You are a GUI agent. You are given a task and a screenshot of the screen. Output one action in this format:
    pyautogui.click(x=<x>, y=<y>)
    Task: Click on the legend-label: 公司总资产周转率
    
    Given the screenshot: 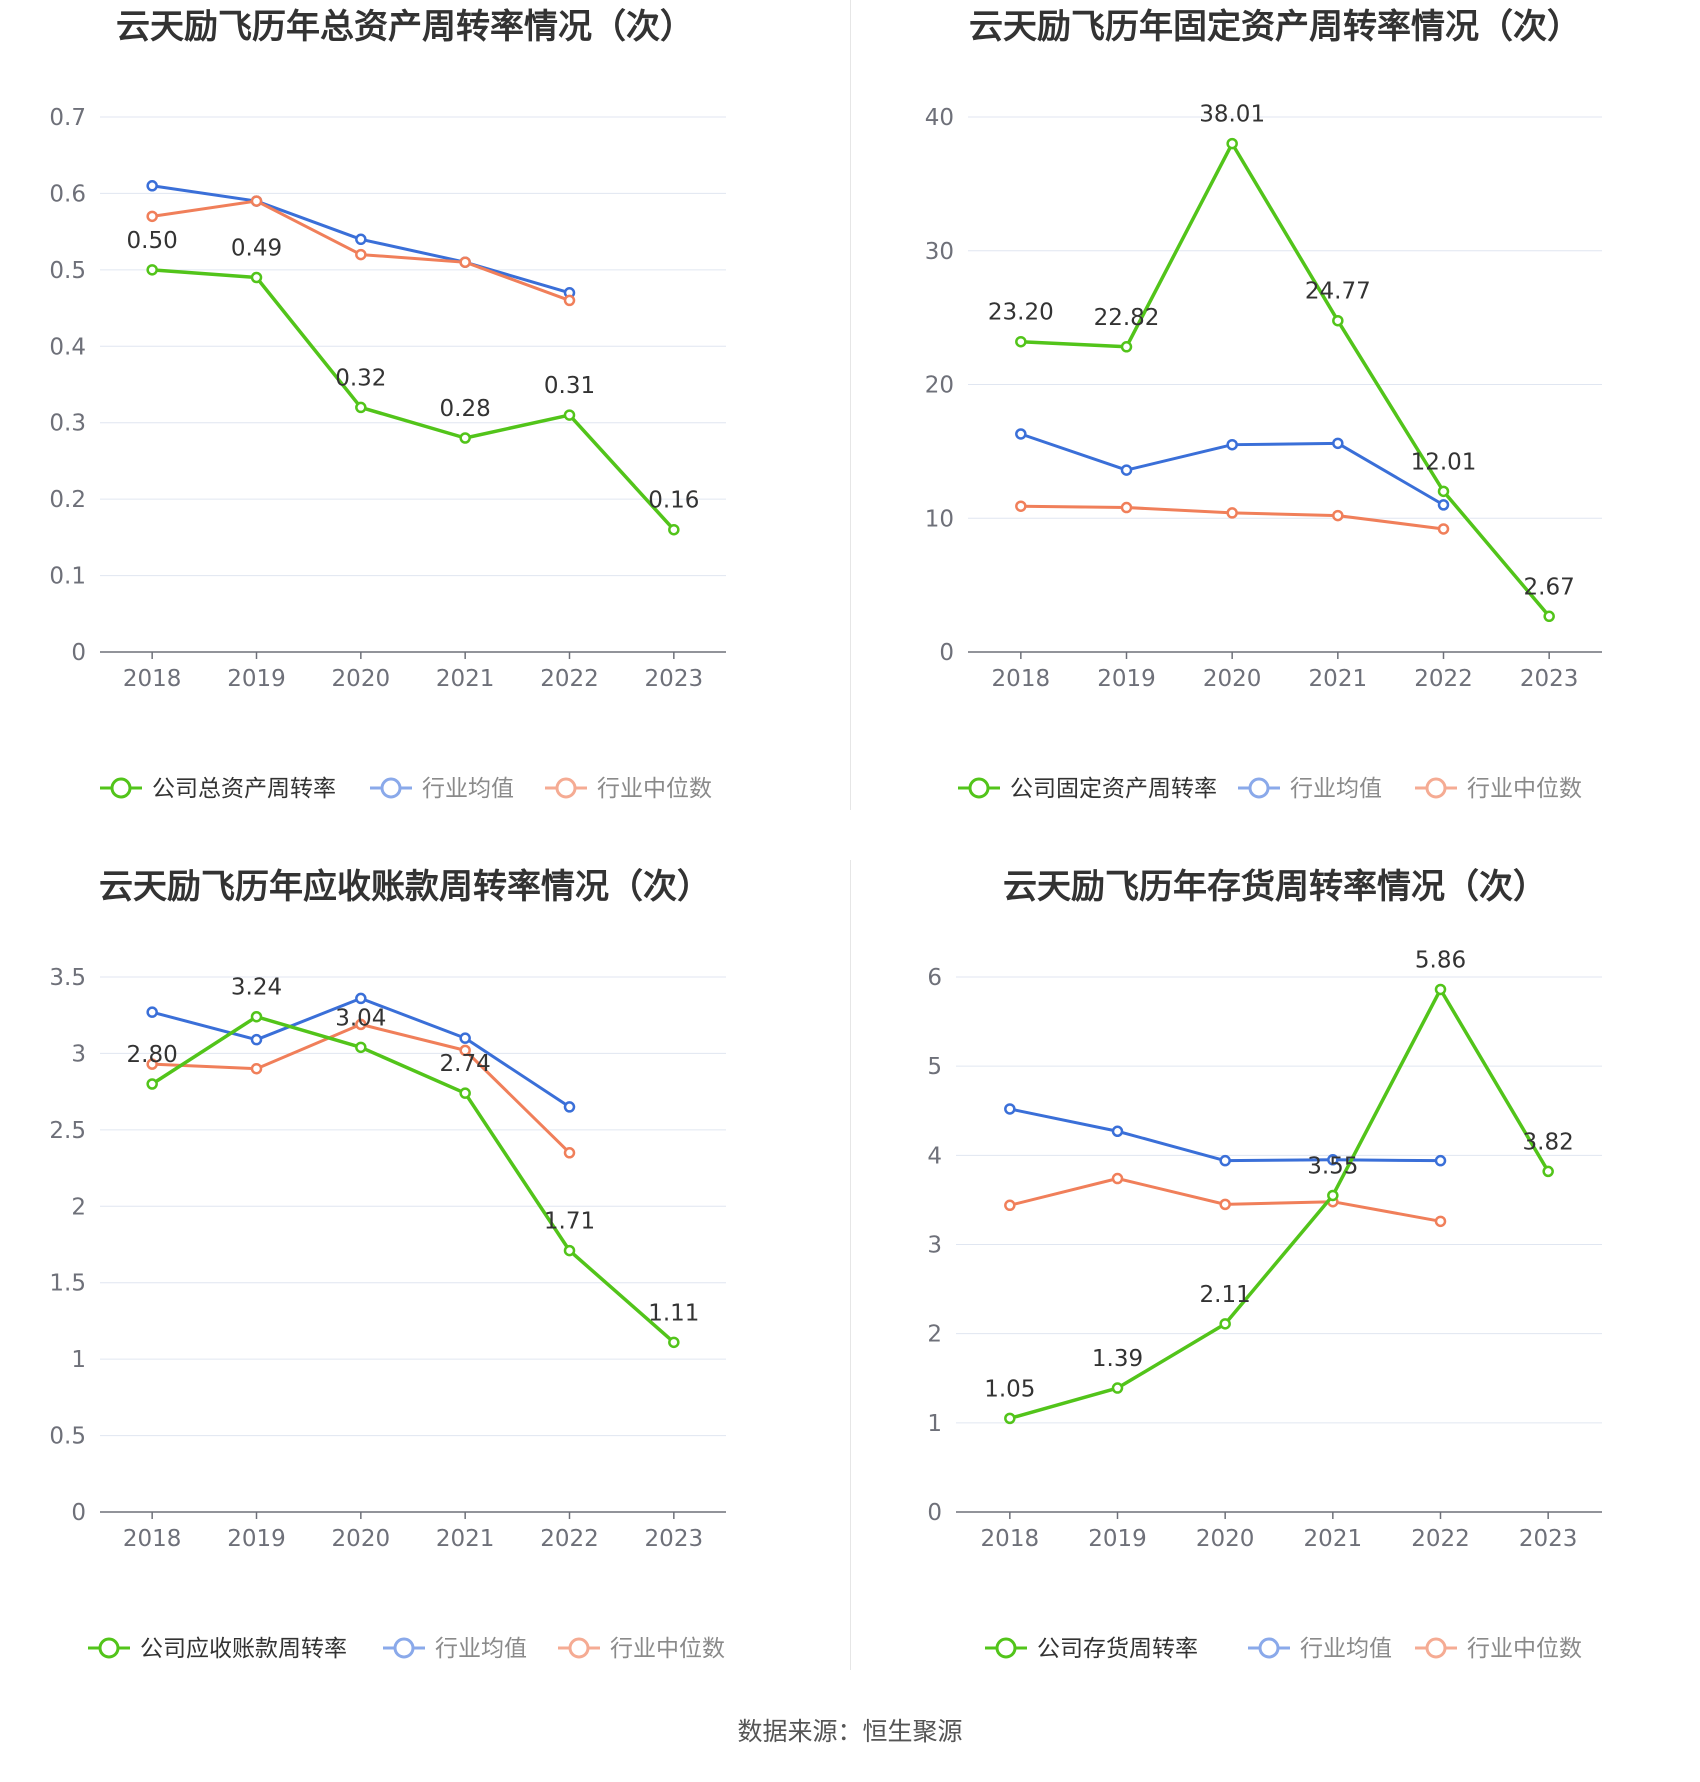 What is the action you would take?
    pyautogui.click(x=244, y=789)
    